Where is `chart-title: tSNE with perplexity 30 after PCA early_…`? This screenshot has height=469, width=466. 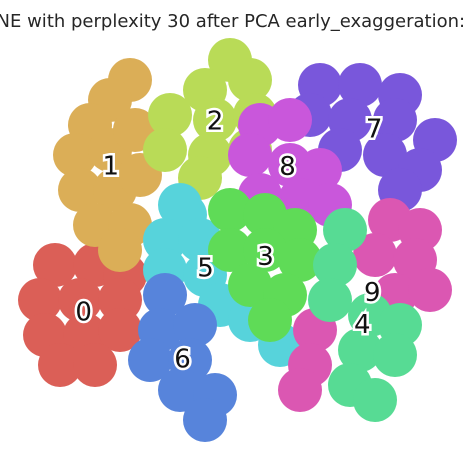
chart-title: tSNE with perplexity 30 after PCA early_… is located at coordinates (233, 21).